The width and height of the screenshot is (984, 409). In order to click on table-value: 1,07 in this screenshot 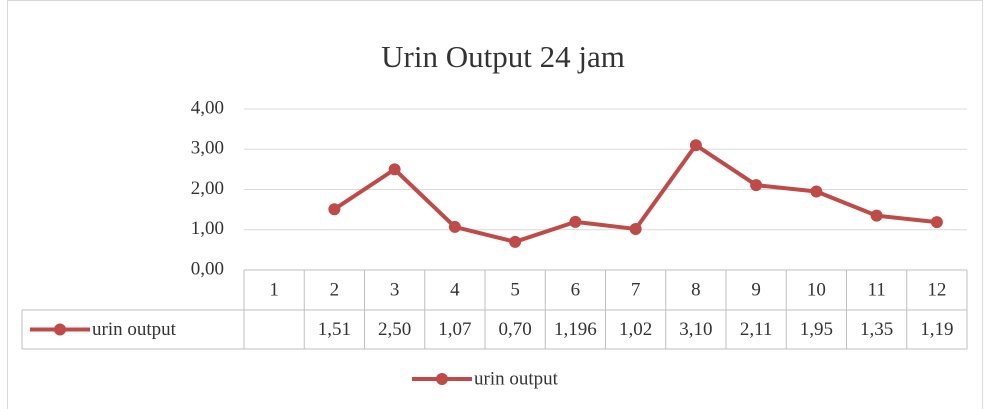, I will do `click(454, 329)`.